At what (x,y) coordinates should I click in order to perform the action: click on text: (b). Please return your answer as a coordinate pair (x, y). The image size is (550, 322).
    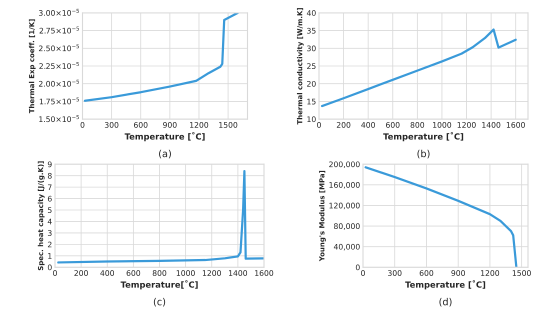
    Looking at the image, I should click on (423, 154).